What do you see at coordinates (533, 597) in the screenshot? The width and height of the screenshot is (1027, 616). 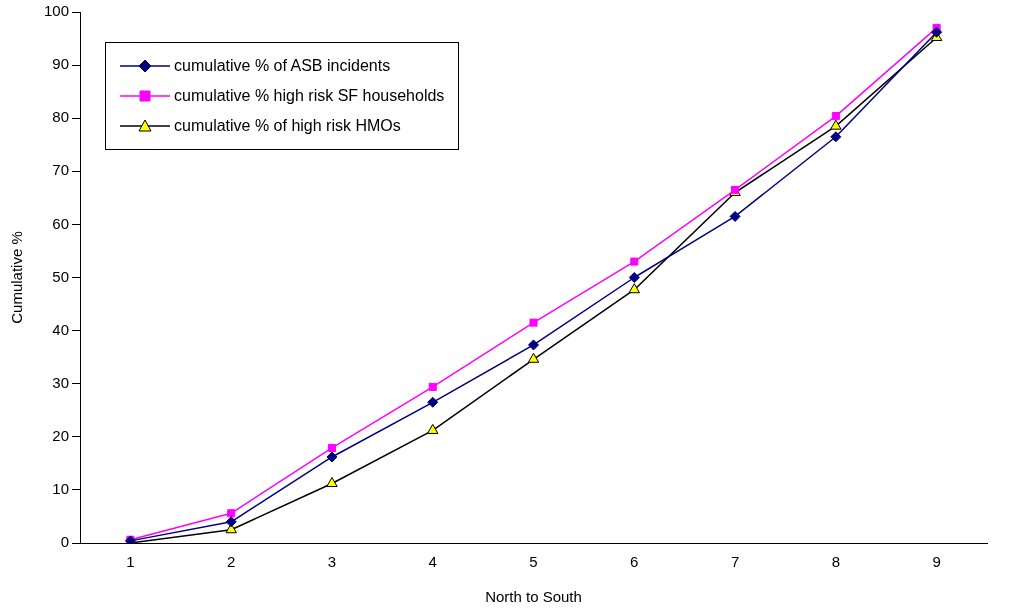 I see `x-axis-title: North to South` at bounding box center [533, 597].